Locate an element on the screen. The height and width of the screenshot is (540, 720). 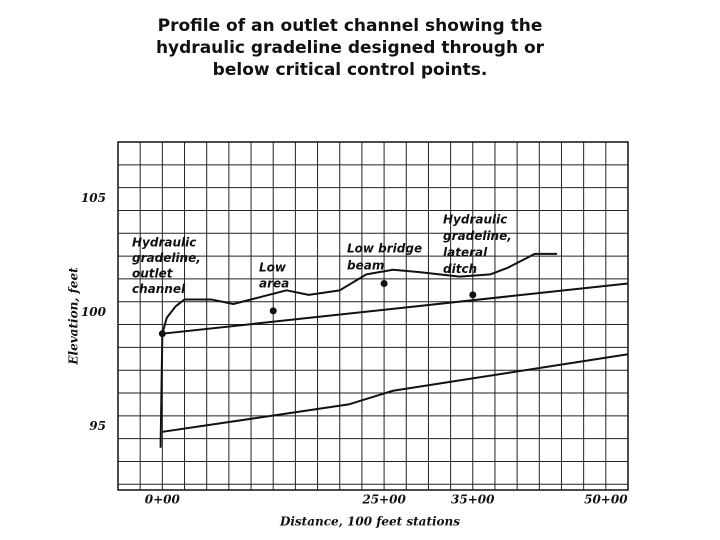
y-axis-label: Elevation, feet is located at coordinates (74, 316).